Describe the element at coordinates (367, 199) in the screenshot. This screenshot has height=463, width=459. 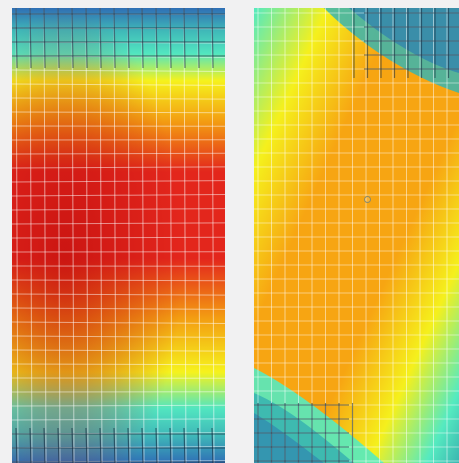
I see `probe-marker` at that location.